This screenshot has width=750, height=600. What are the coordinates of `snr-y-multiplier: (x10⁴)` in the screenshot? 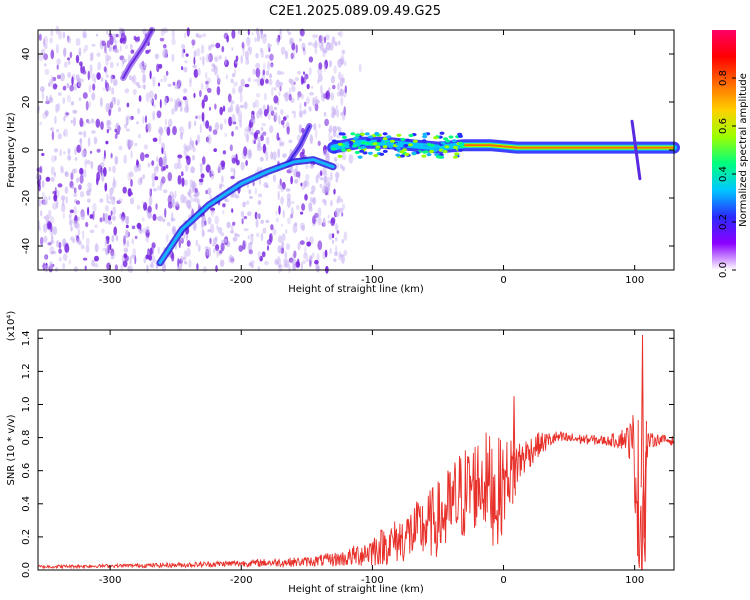 It's located at (11, 326).